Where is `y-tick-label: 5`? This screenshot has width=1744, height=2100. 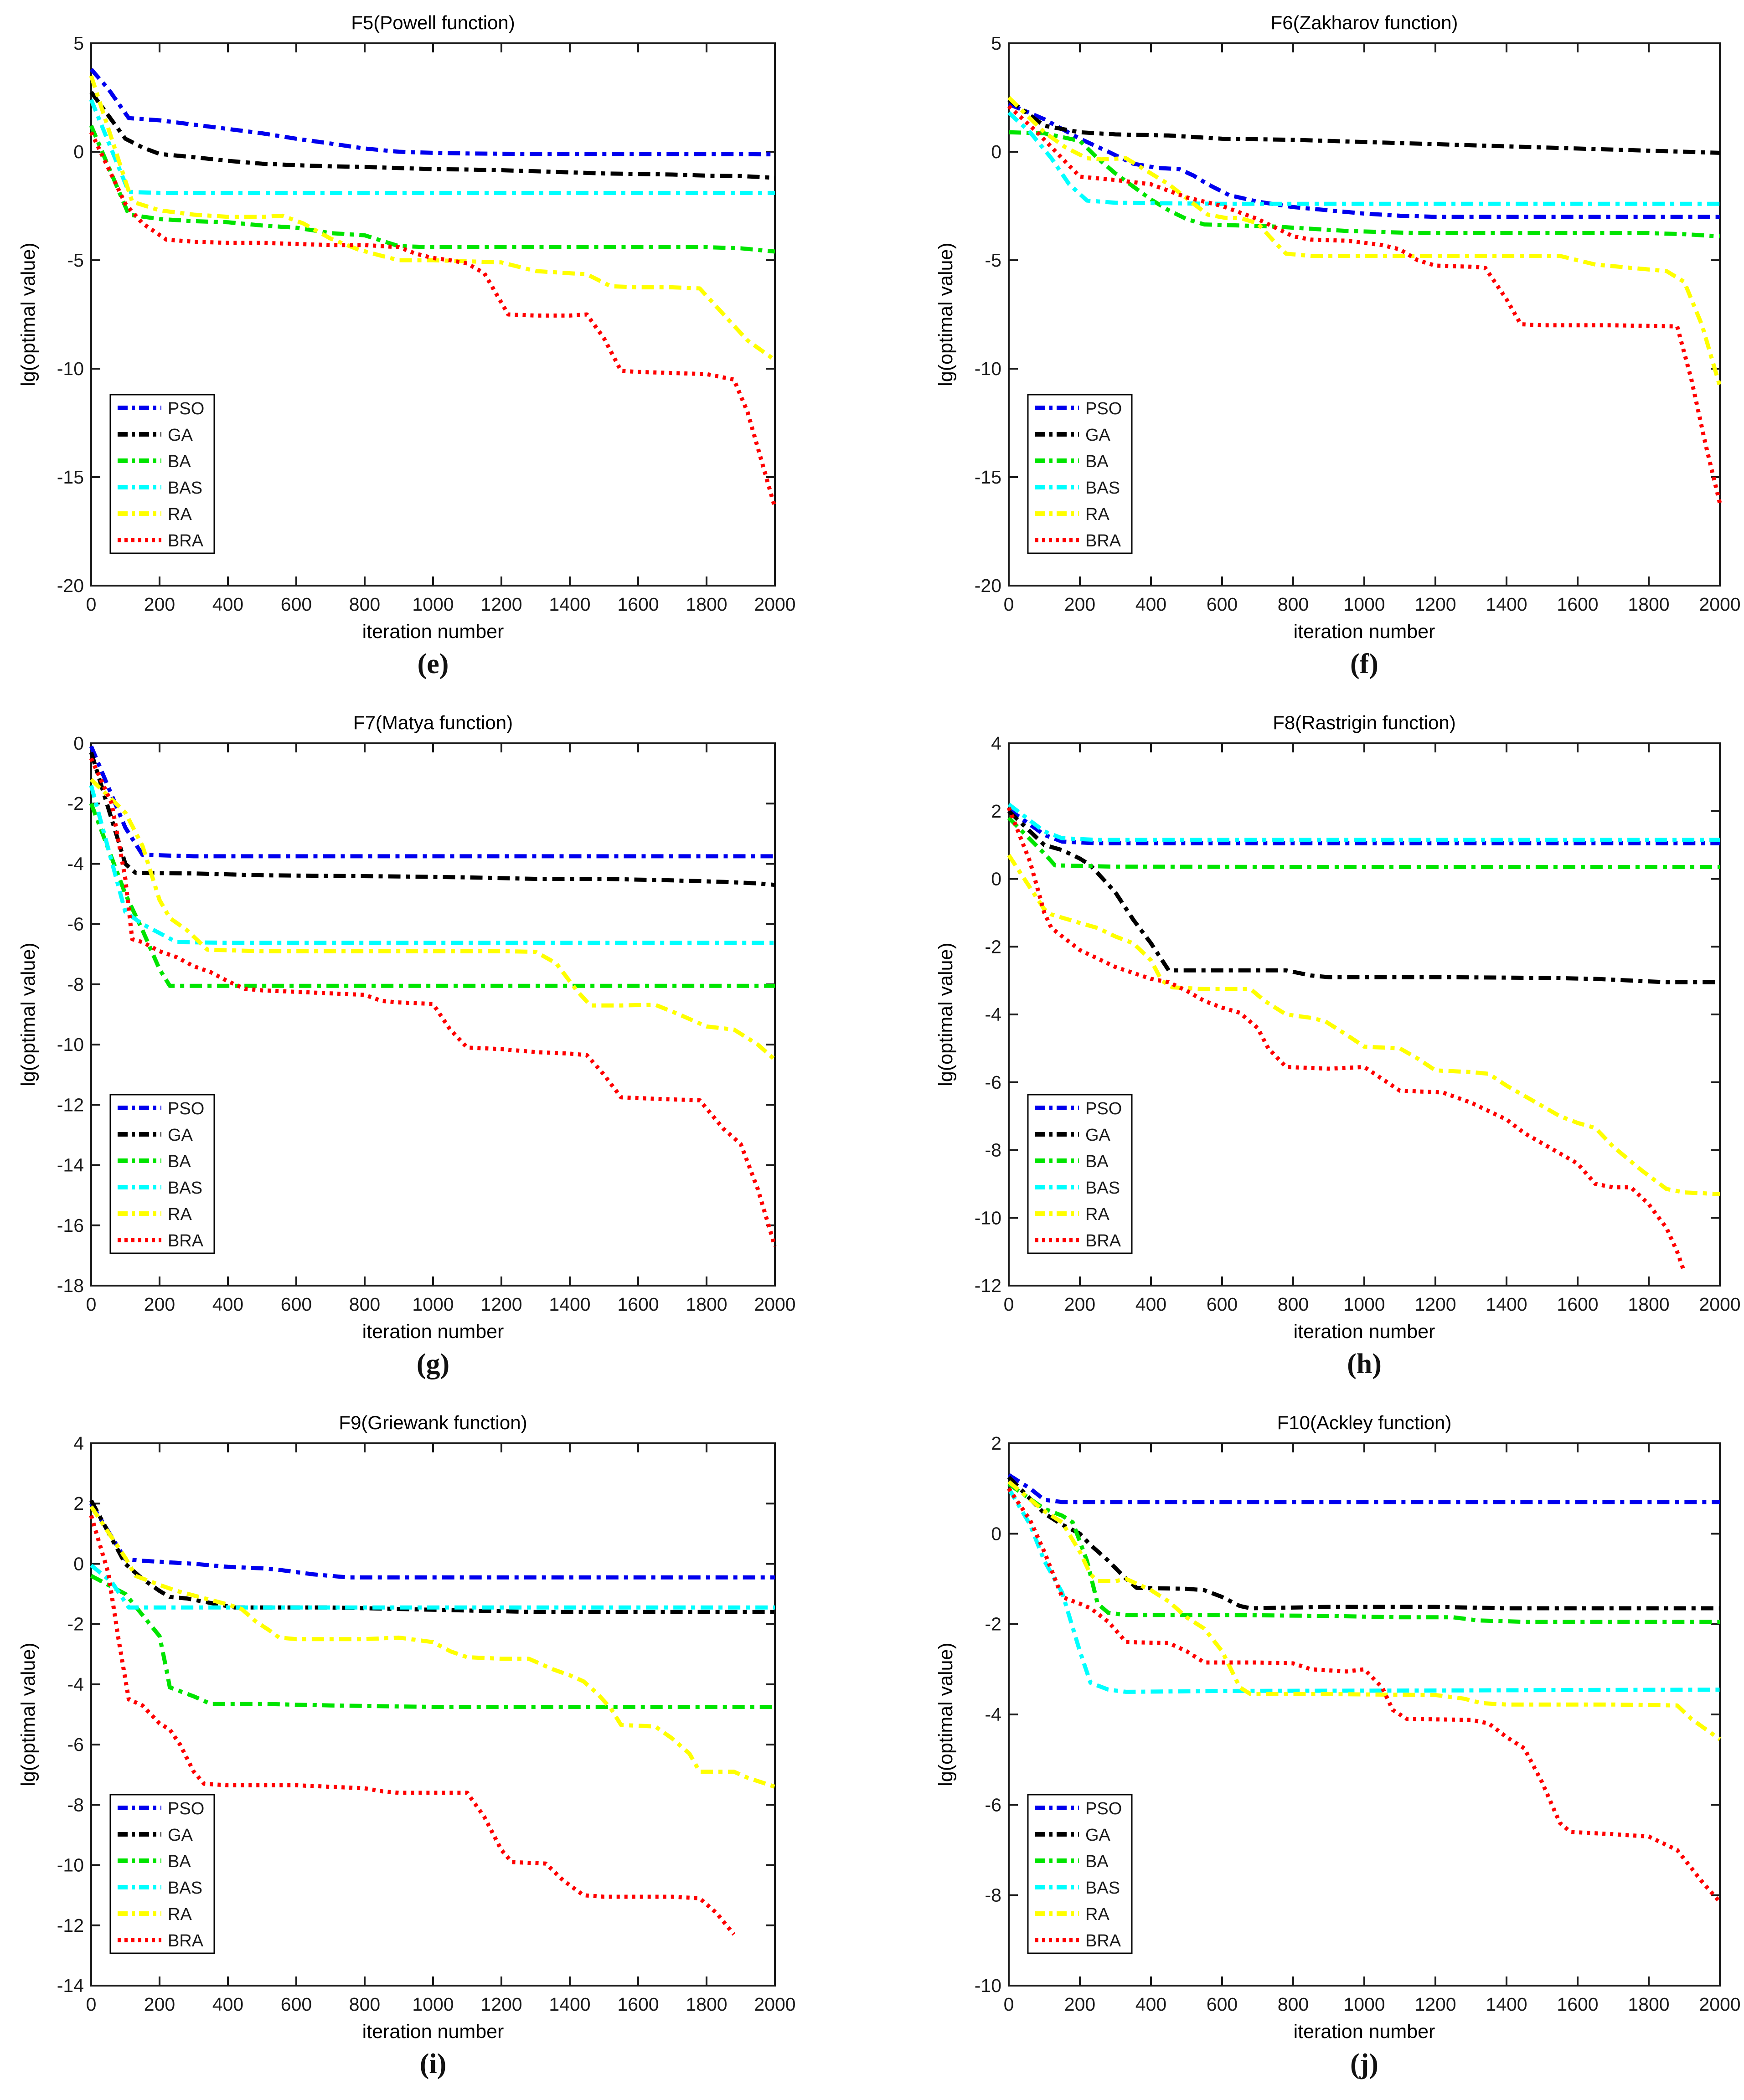 y-tick-label: 5 is located at coordinates (996, 44).